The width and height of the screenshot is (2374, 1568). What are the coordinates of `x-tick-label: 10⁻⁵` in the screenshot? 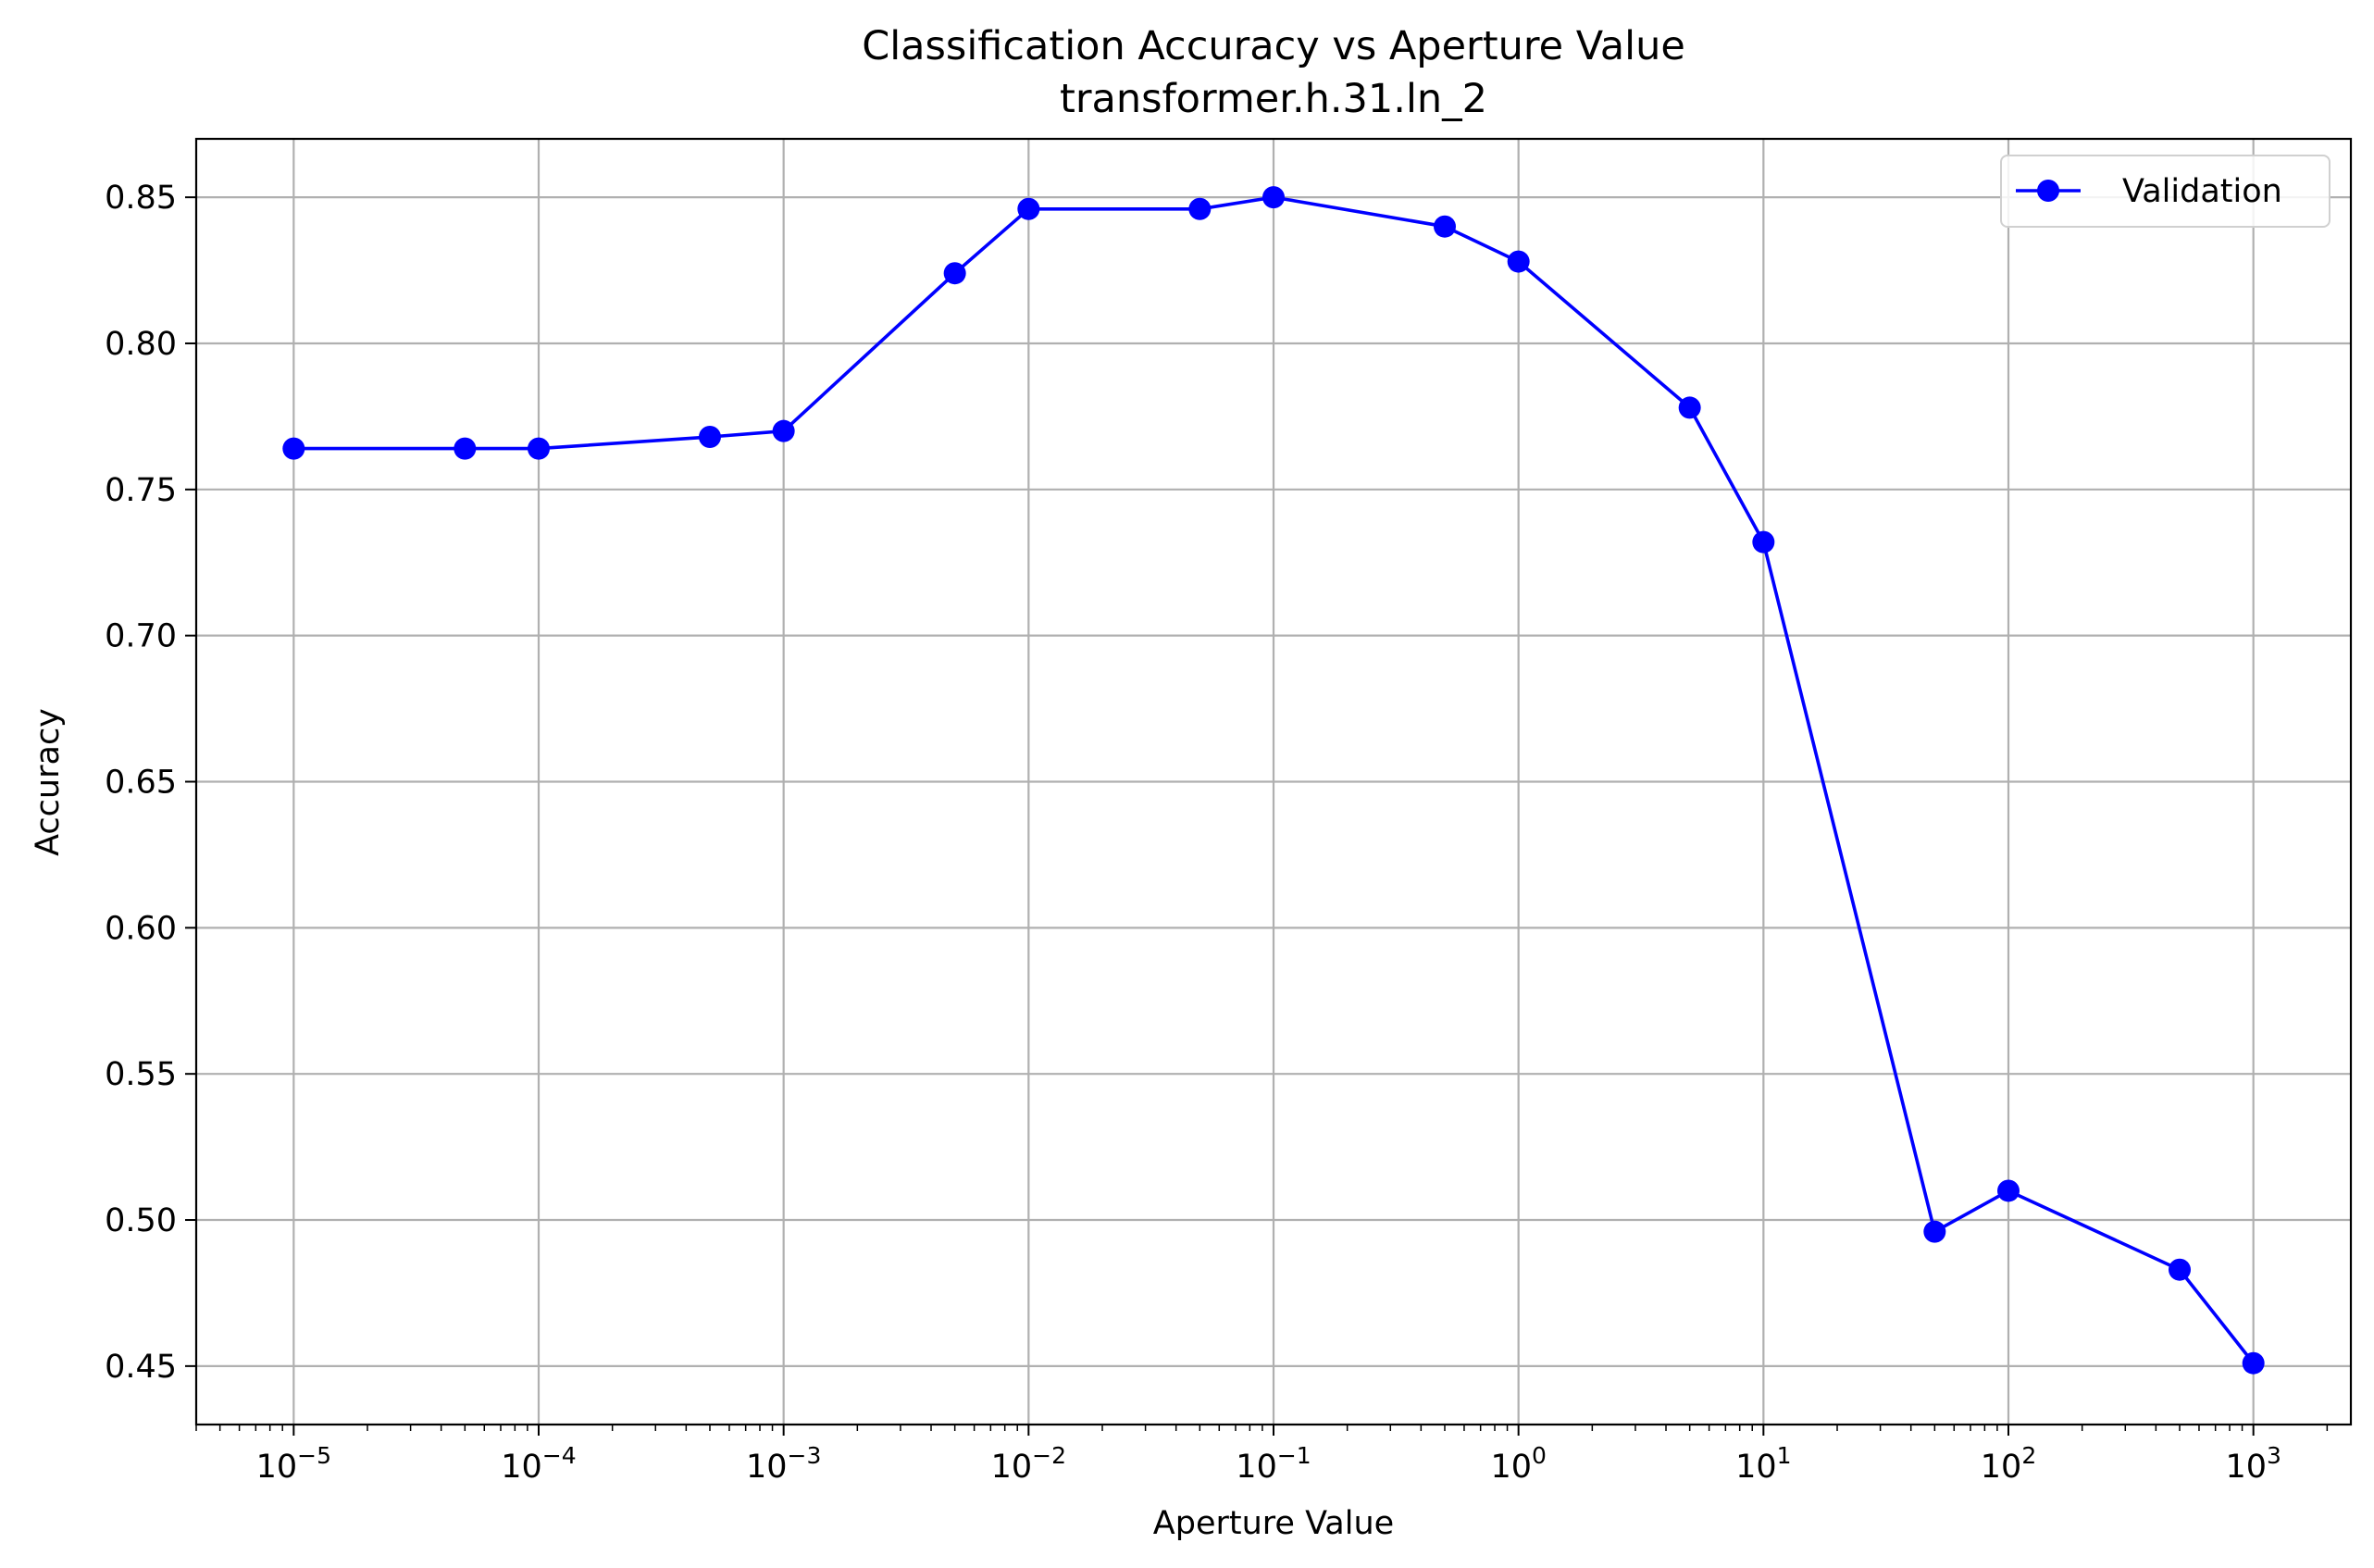 It's located at (293, 1464).